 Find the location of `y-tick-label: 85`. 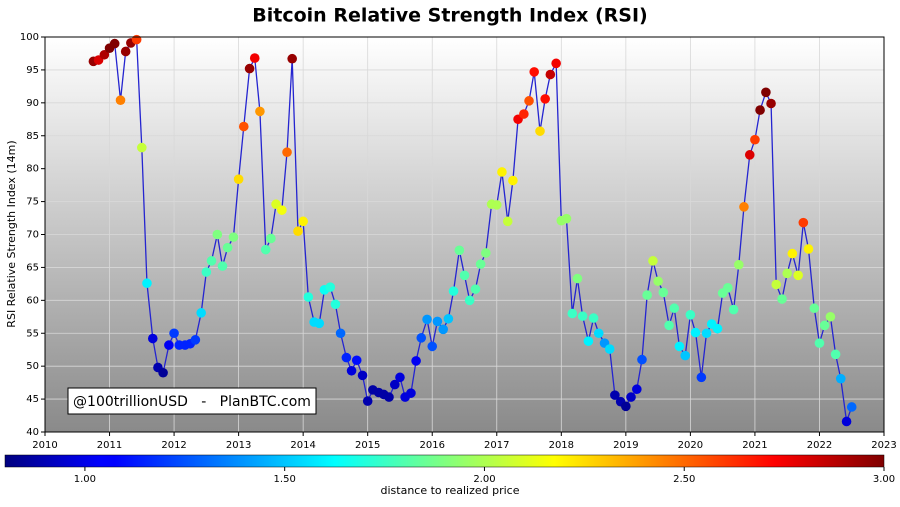

y-tick-label: 85 is located at coordinates (32, 136).